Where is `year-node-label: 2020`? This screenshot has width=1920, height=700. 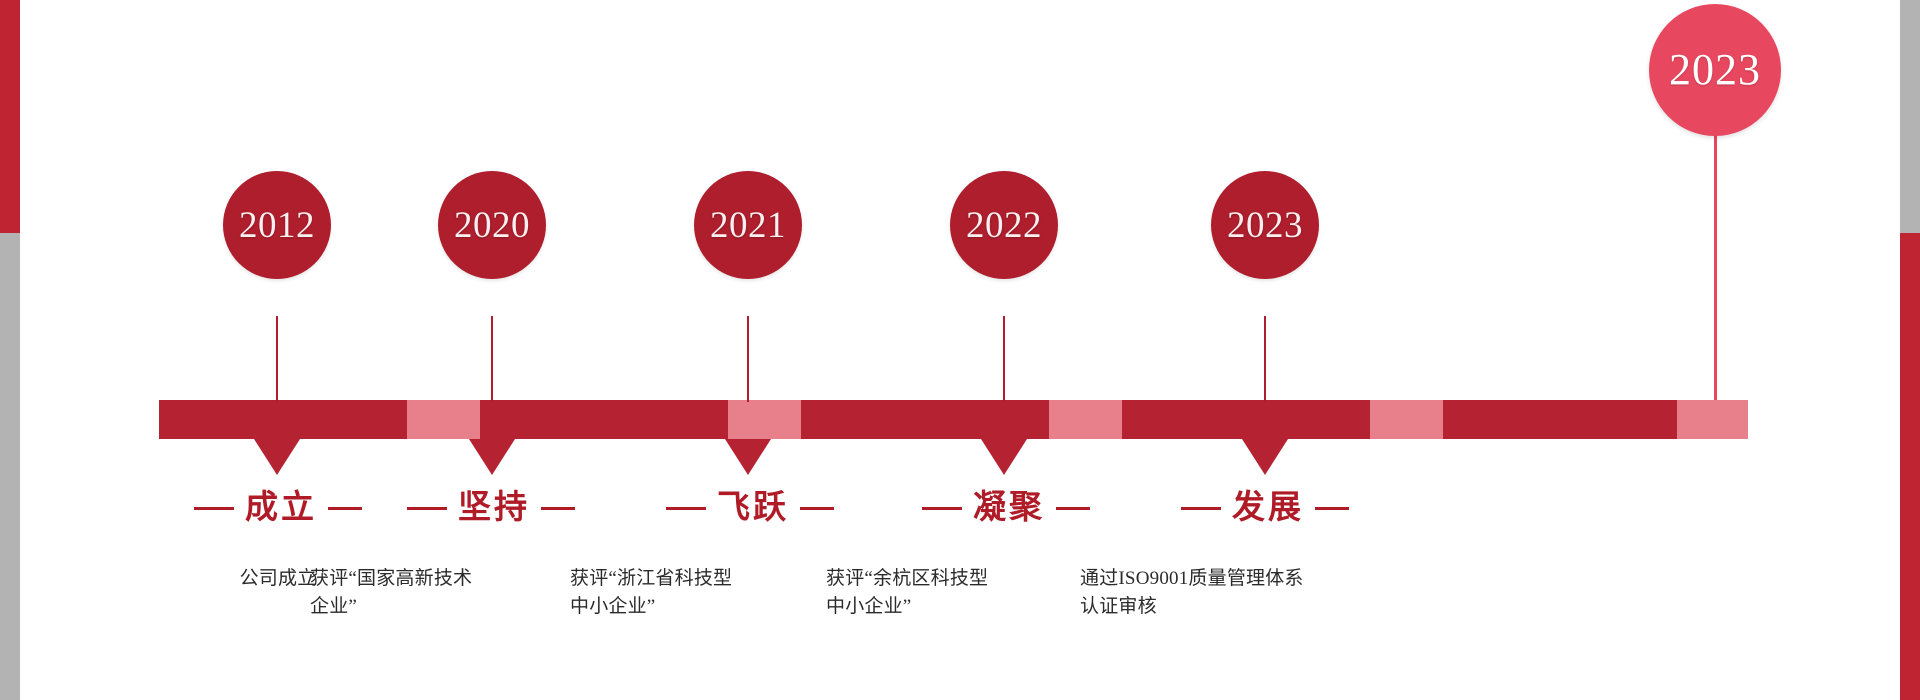
year-node-label: 2020 is located at coordinates (492, 225).